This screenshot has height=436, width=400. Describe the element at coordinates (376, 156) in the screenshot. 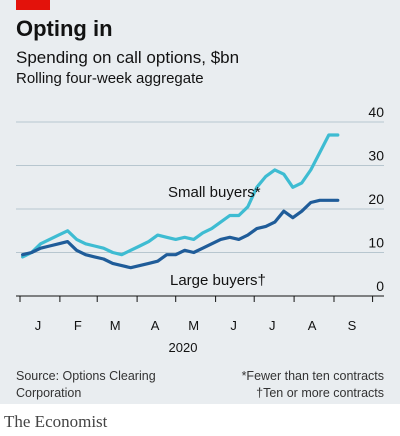

I see `y-tick-label: 30` at that location.